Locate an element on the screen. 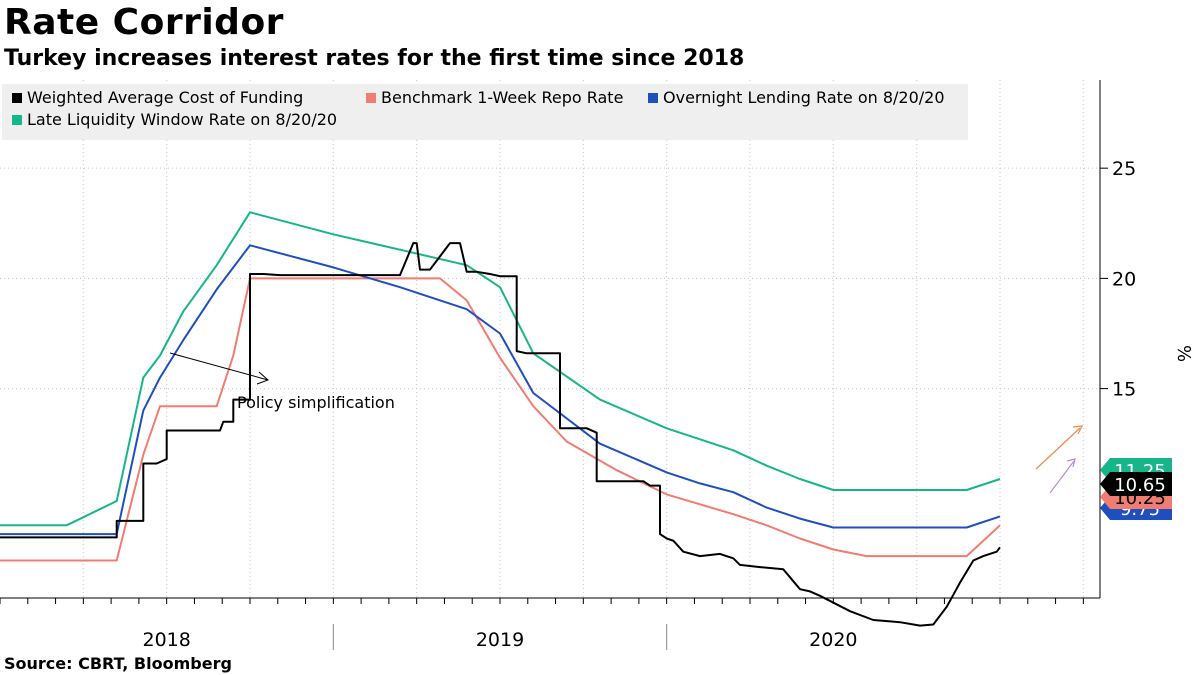  end-label-shape is located at coordinates (1136, 484).